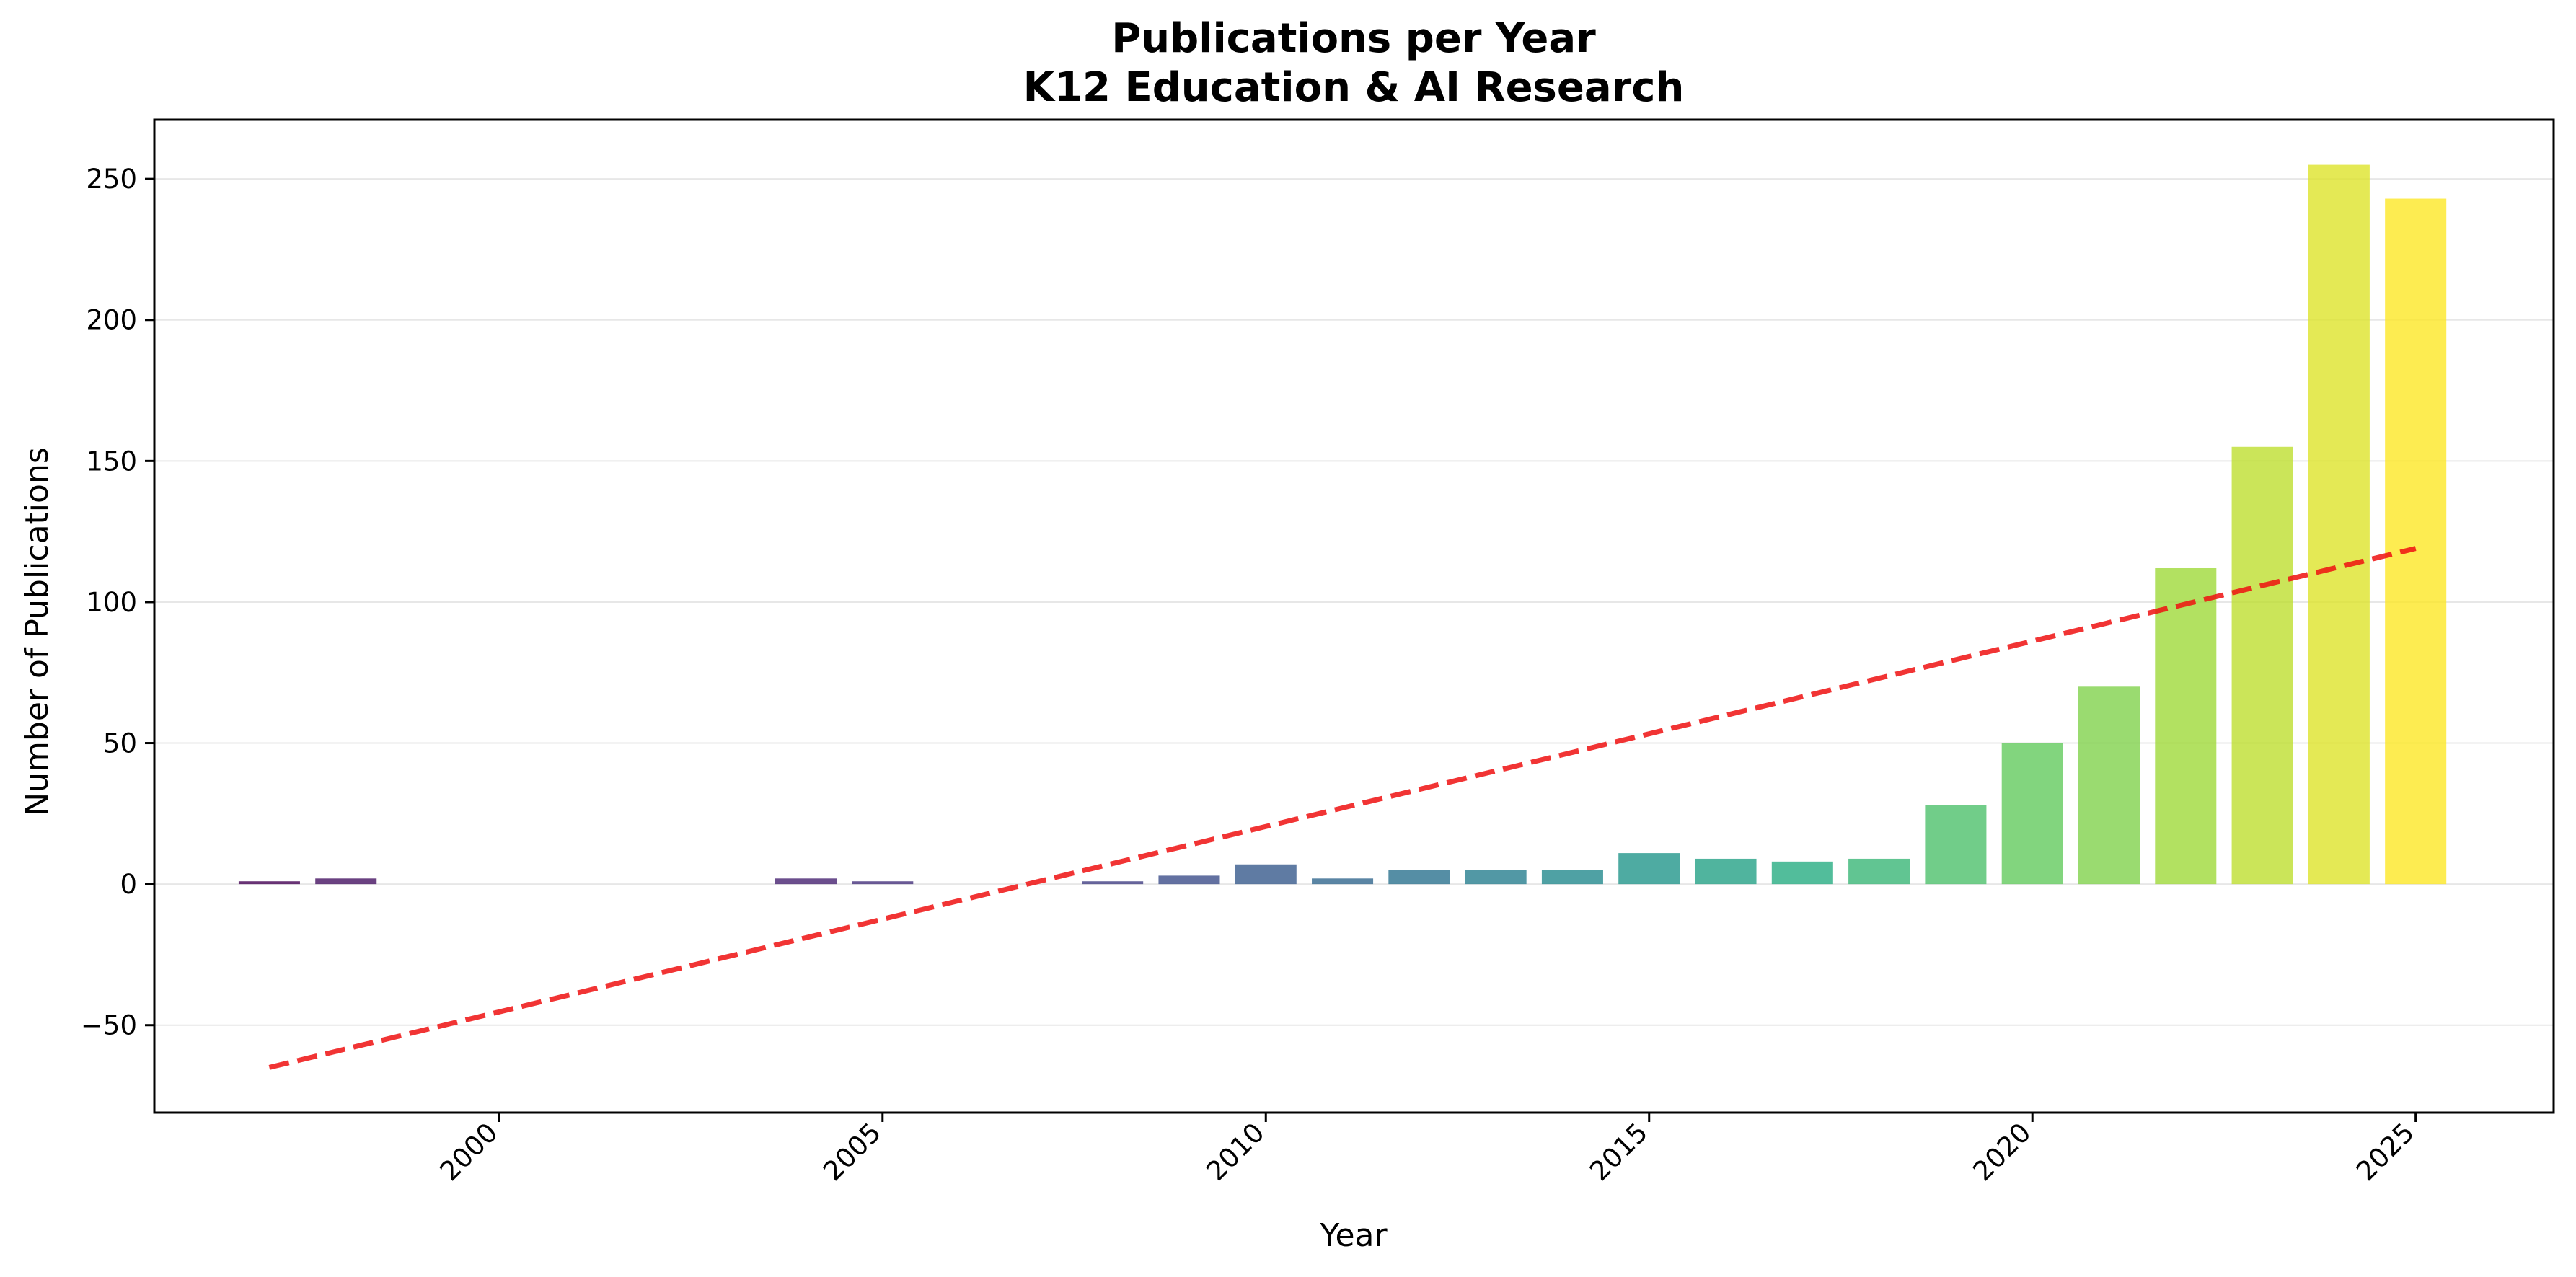 This screenshot has height=1277, width=2576. Describe the element at coordinates (2032, 814) in the screenshot. I see `bar-2020` at that location.